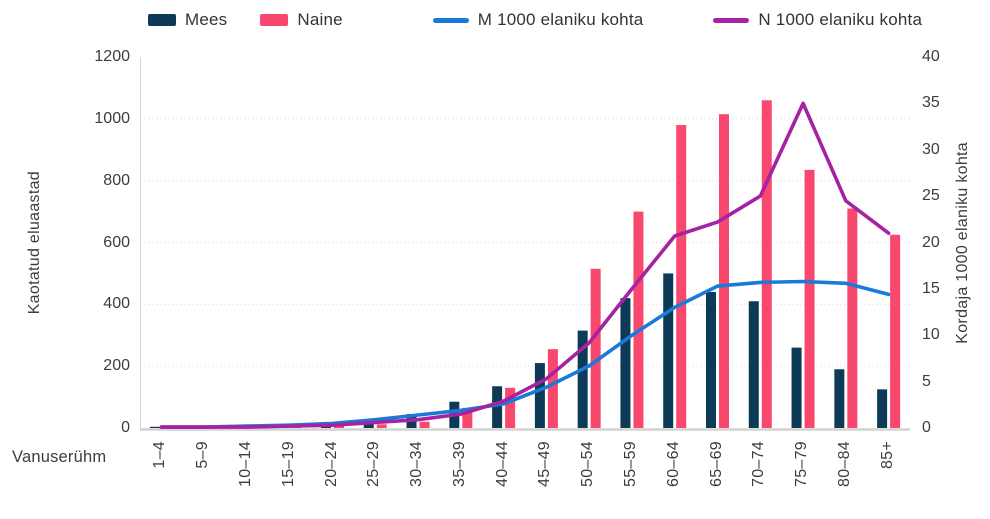  I want to click on right-tick-label: 35, so click(931, 103).